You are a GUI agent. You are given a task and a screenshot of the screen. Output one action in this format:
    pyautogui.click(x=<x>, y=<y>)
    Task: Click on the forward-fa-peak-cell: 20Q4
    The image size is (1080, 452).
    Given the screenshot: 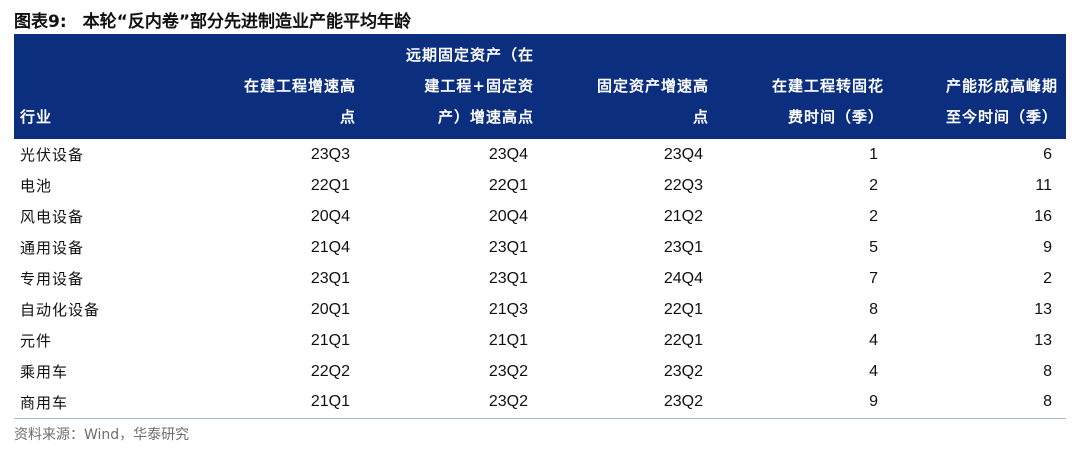 What is the action you would take?
    pyautogui.click(x=508, y=216)
    